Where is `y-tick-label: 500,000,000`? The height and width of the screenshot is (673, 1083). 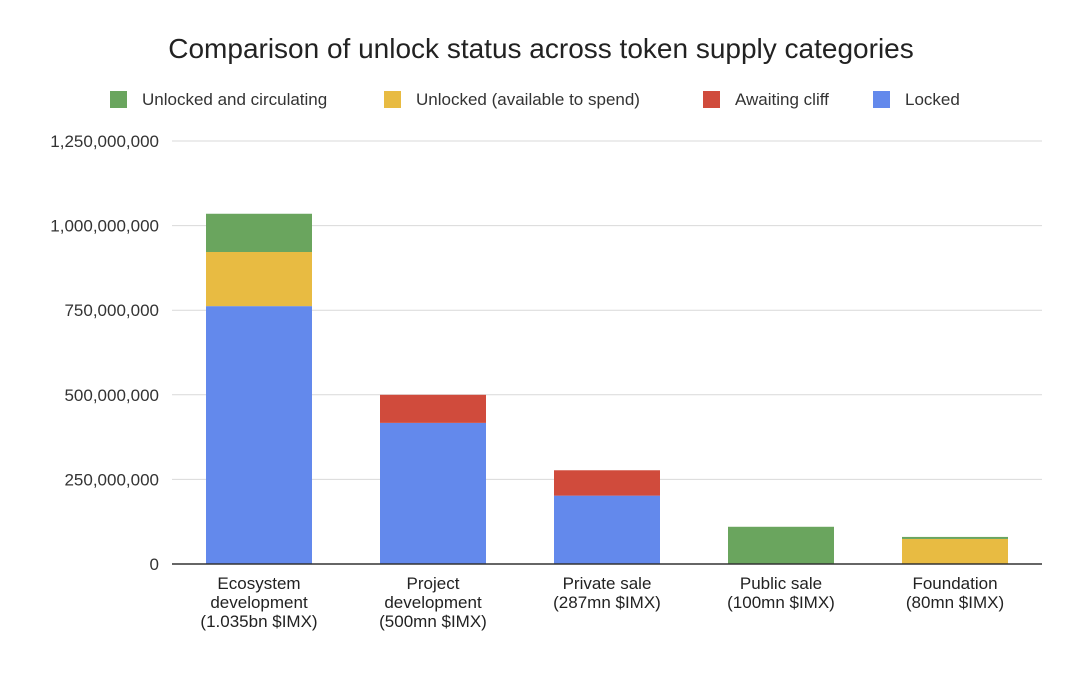
y-tick-label: 500,000,000 is located at coordinates (111, 395).